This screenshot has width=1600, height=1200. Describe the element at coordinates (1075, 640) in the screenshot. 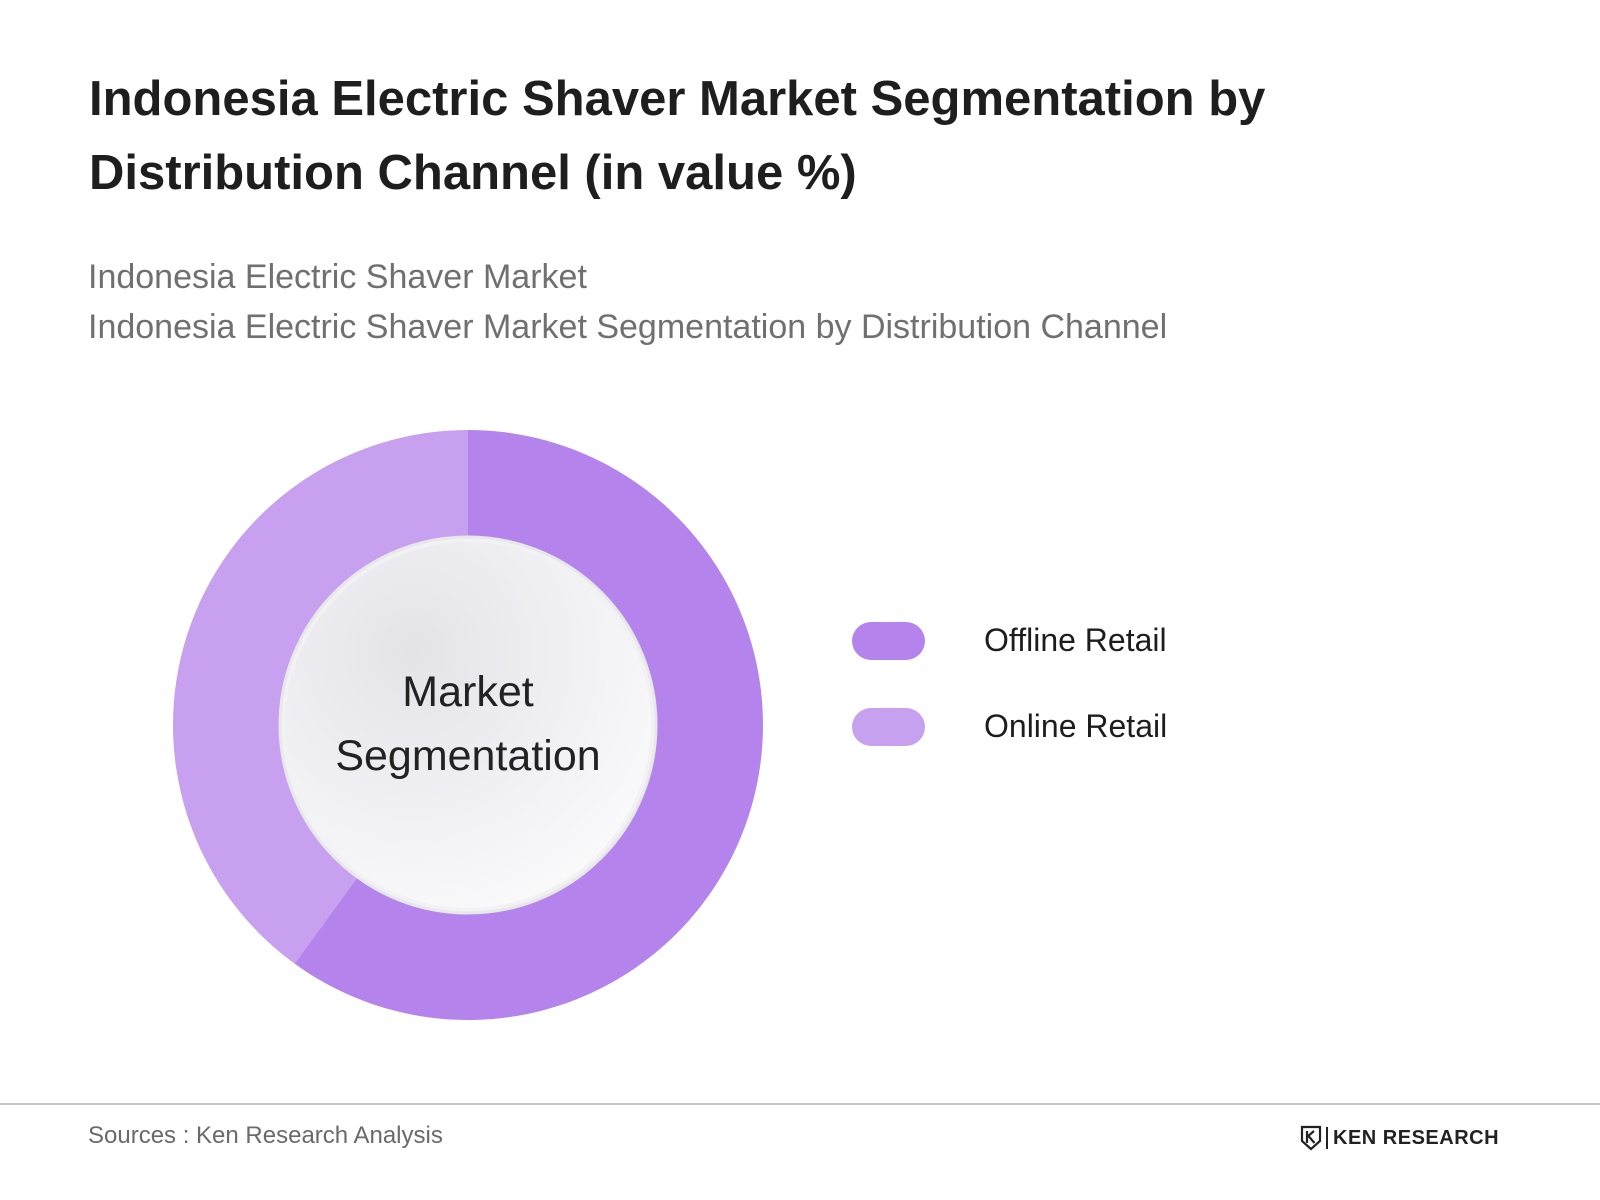

I see `legend-label-offline-retail: Offline Retail` at that location.